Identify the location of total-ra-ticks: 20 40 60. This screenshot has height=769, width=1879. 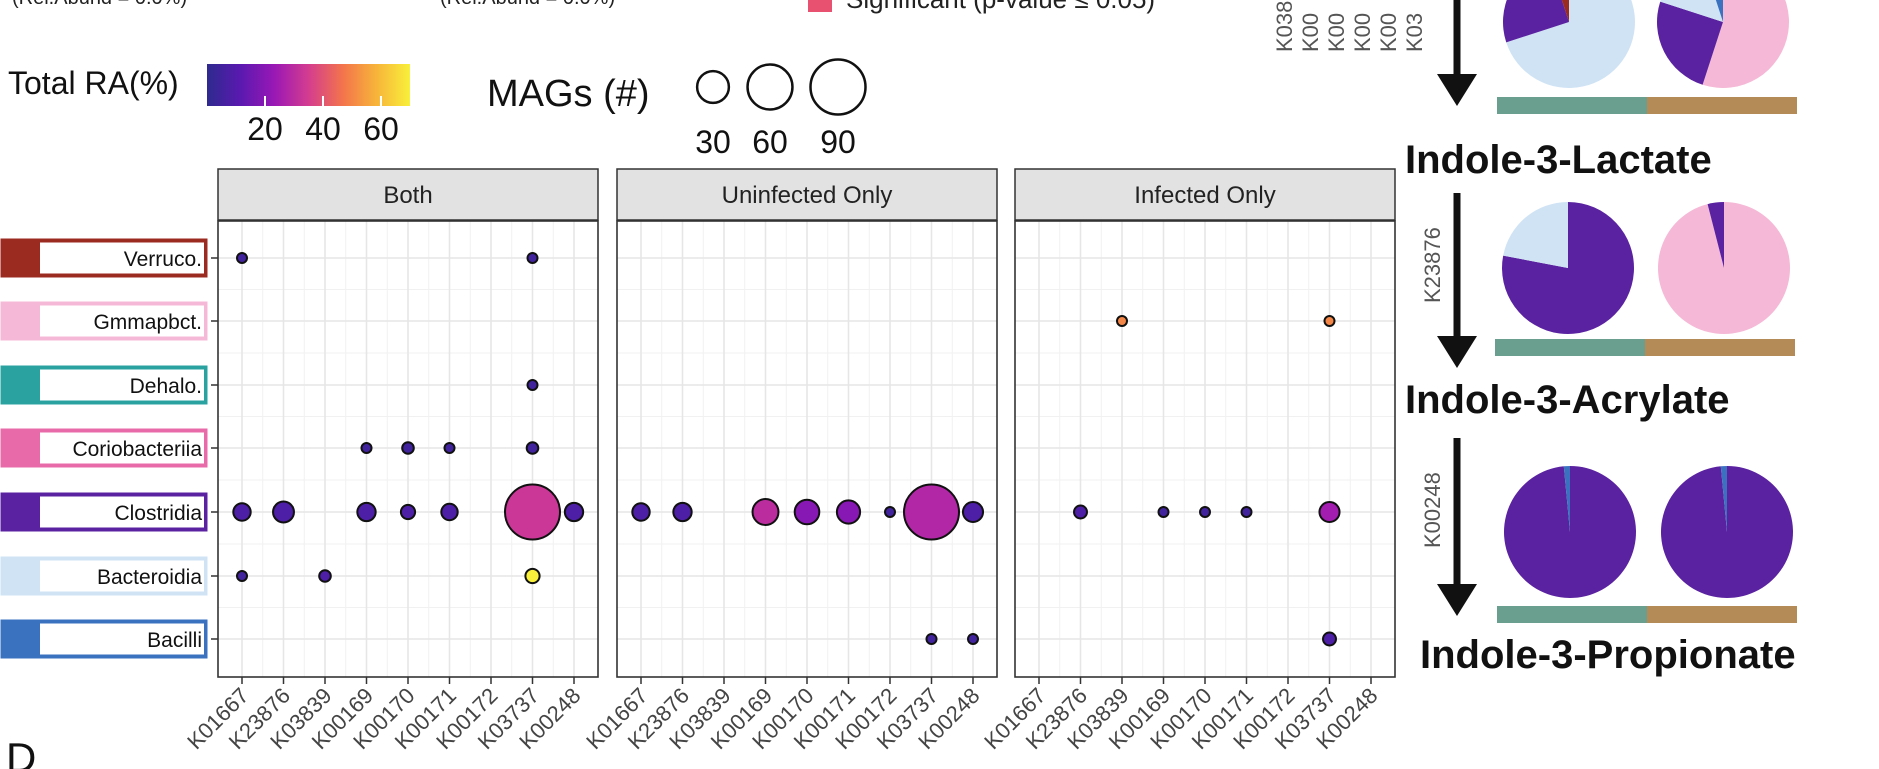
(323, 121).